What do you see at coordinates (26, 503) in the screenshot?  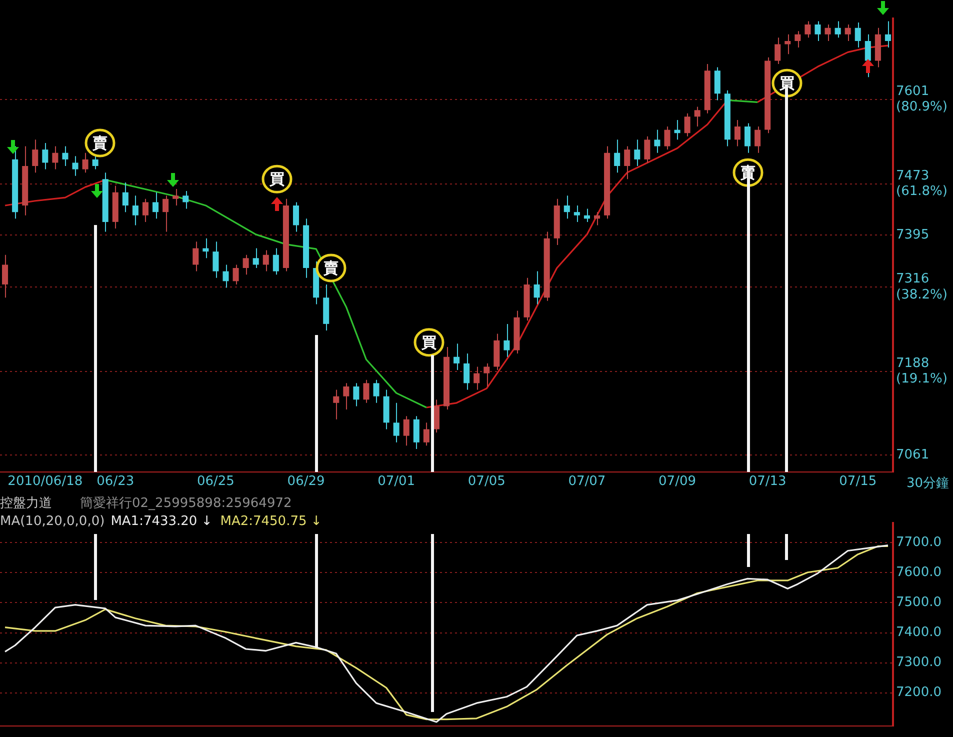 I see `chart-title: 控盤力道` at bounding box center [26, 503].